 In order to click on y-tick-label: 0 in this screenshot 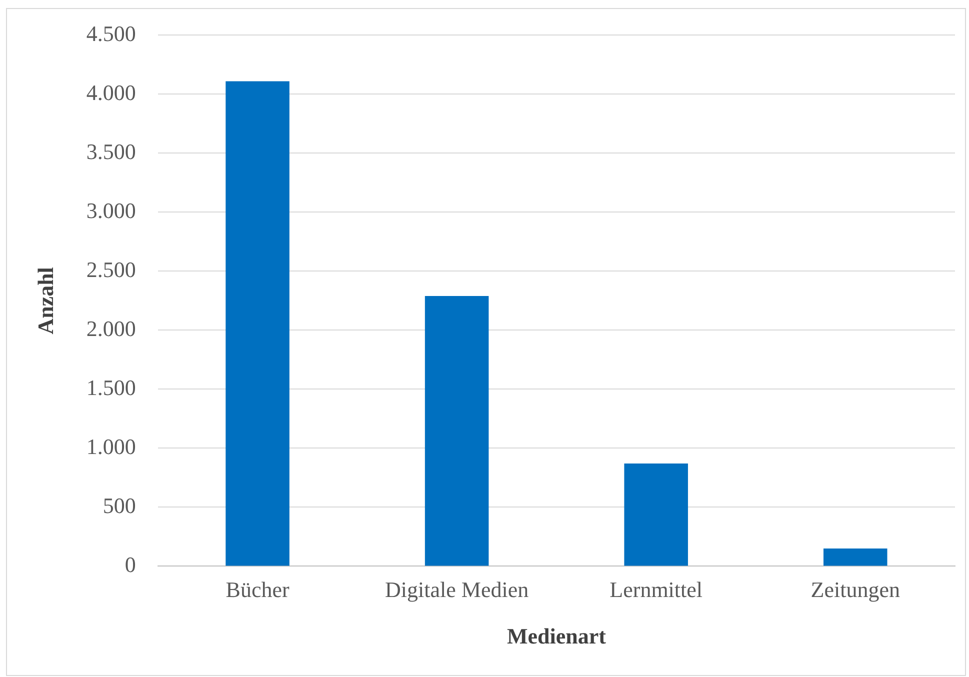, I will do `click(130, 564)`.